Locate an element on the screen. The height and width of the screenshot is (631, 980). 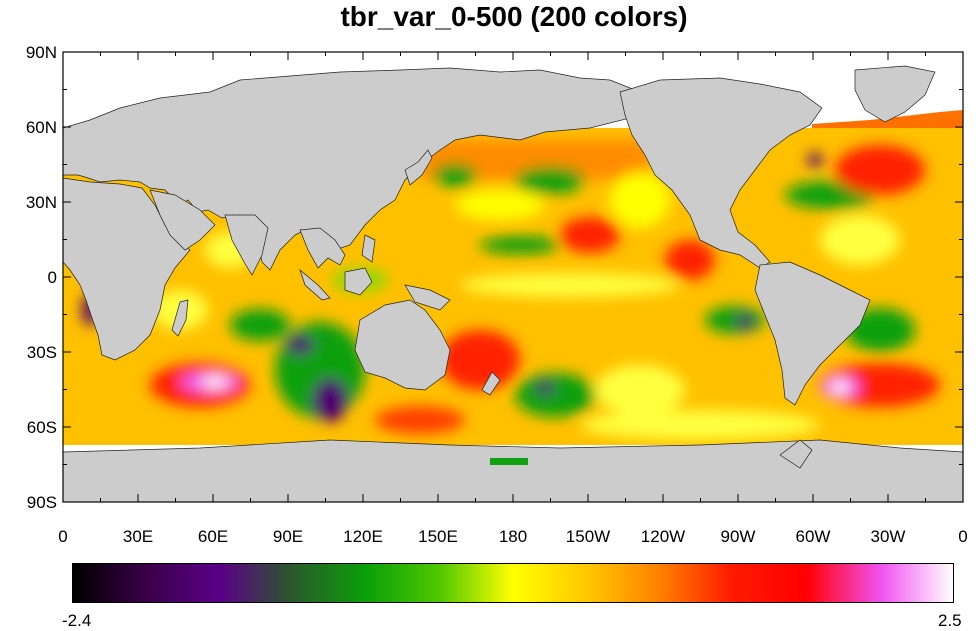
field-s-pacific-purple is located at coordinates (545, 388).